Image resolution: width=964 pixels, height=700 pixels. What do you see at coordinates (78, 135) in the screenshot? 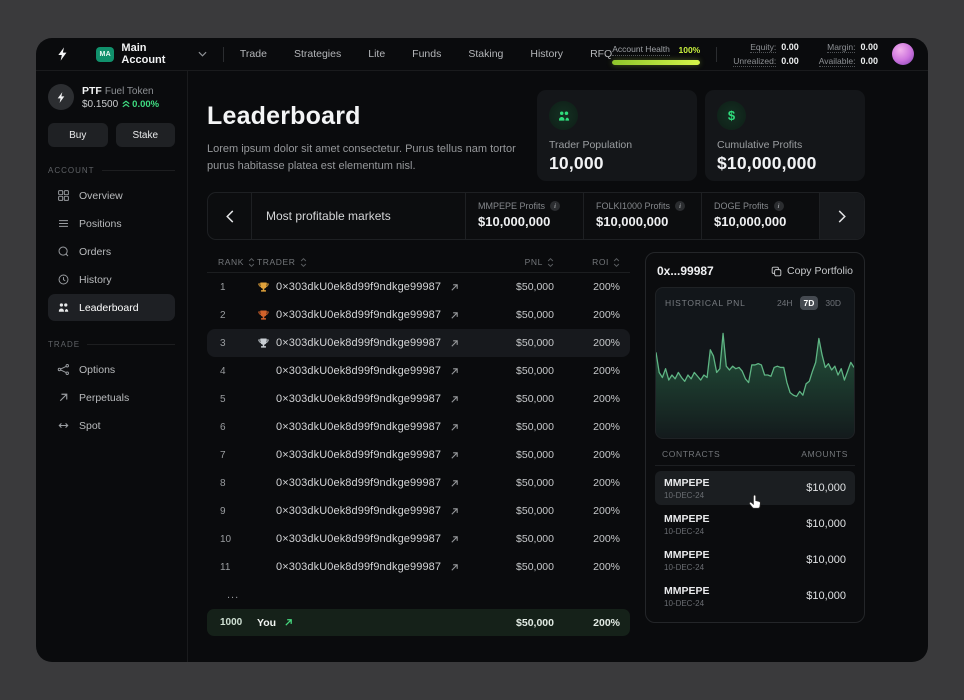
I see `buy-button: Buy` at bounding box center [78, 135].